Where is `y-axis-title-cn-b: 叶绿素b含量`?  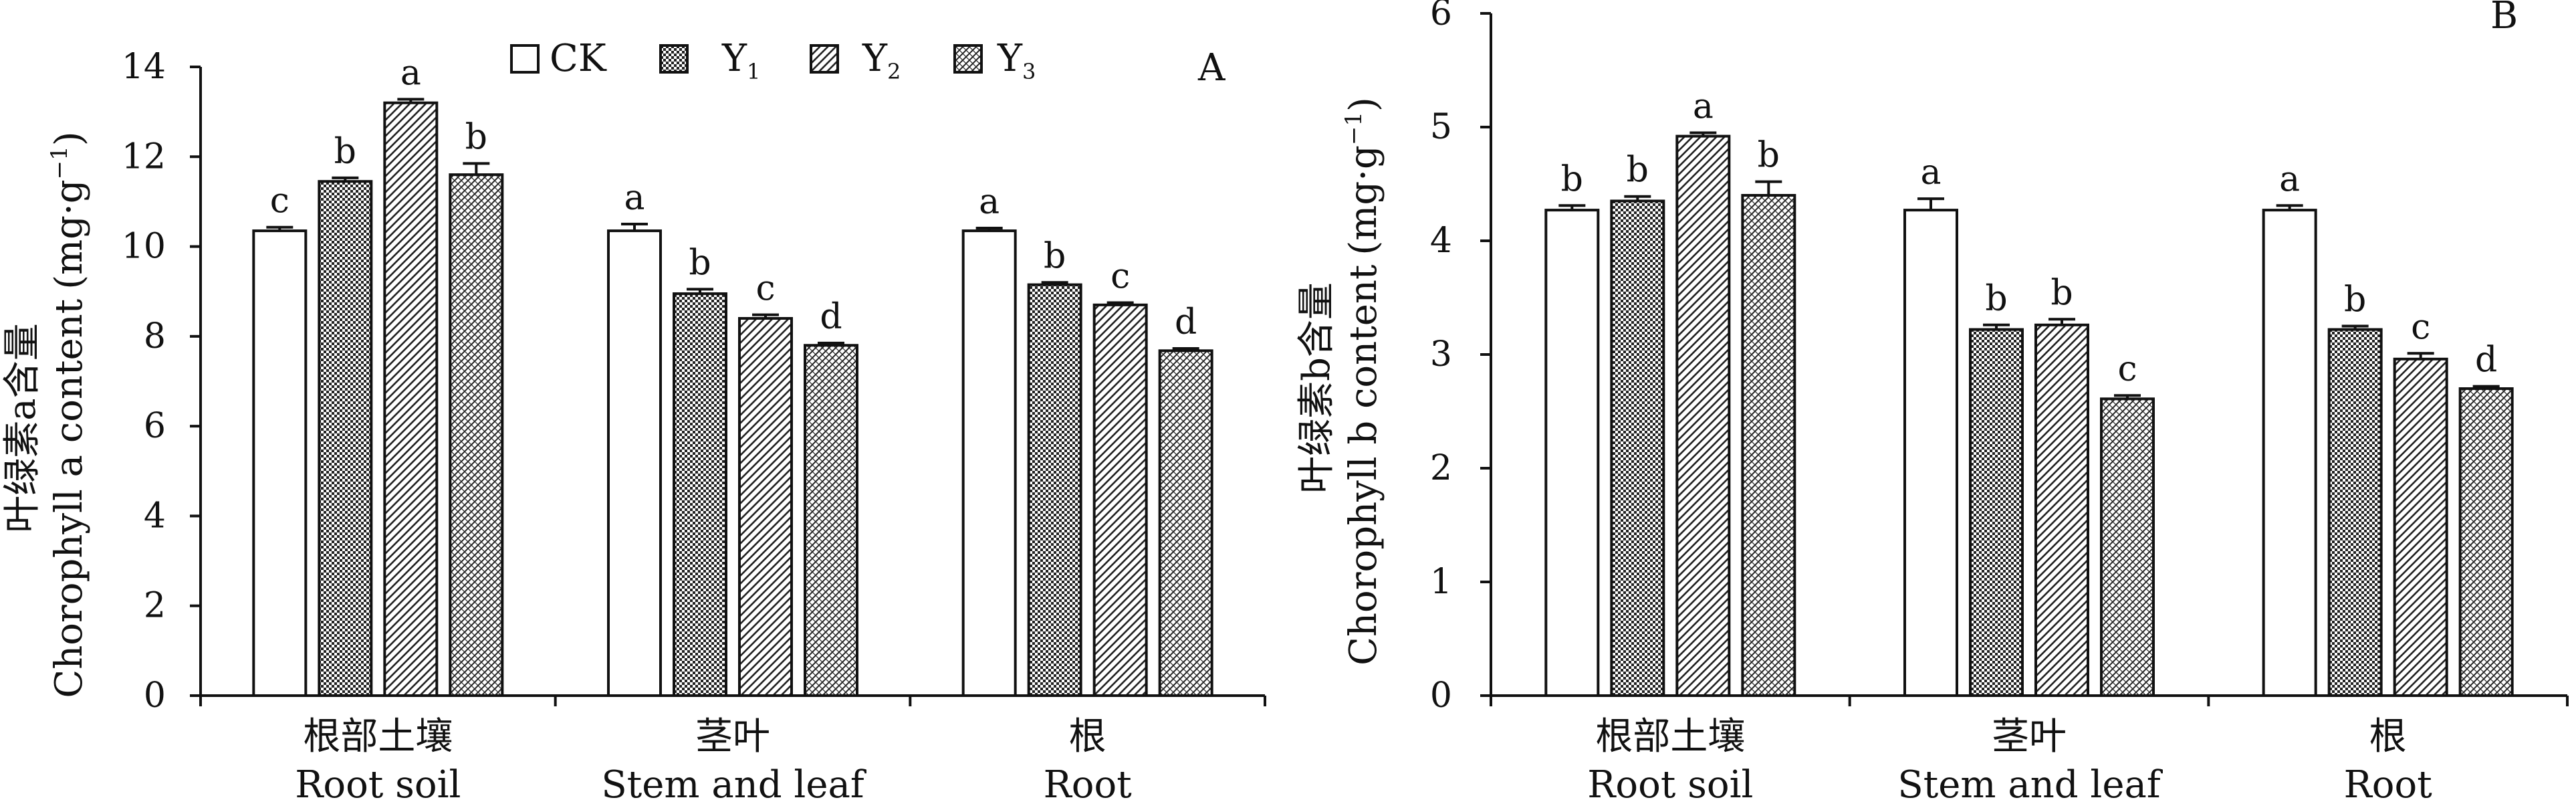
y-axis-title-cn-b: 叶绿素b含量 is located at coordinates (1316, 388).